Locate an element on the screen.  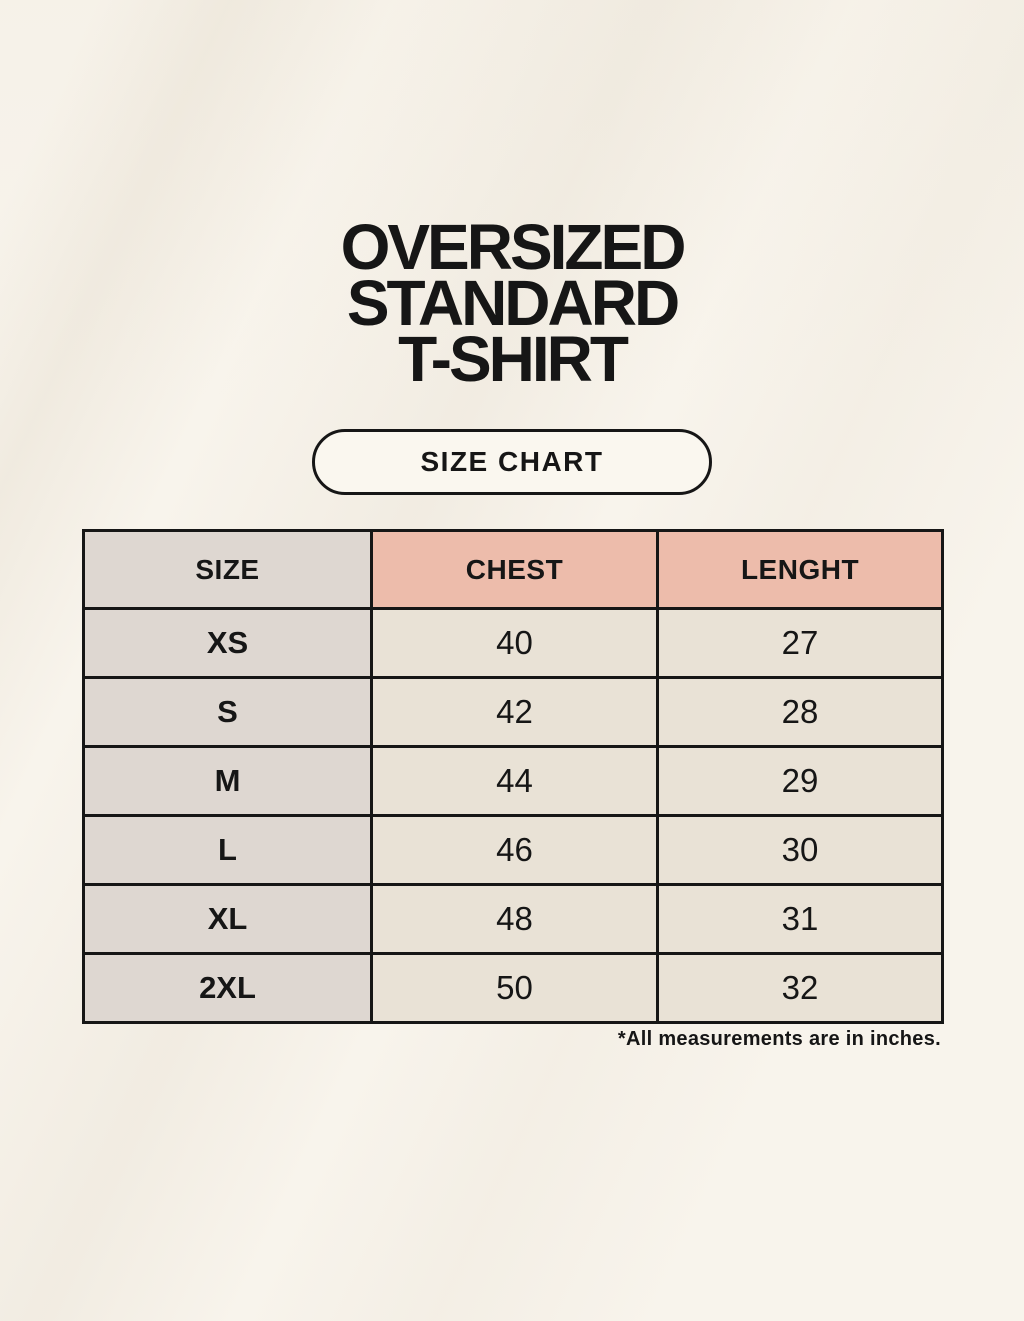
table-row-l: L 46 30 is located at coordinates (513, 850).